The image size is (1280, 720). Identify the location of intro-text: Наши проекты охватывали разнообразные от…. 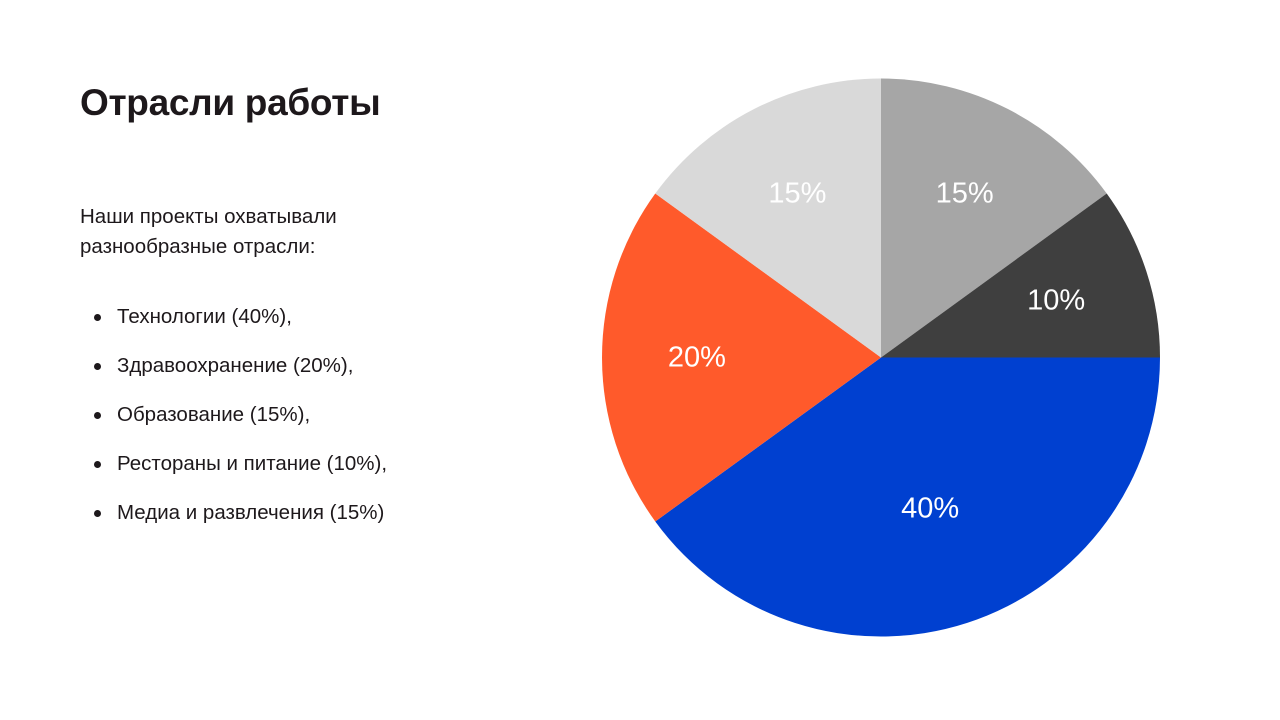
(208, 231).